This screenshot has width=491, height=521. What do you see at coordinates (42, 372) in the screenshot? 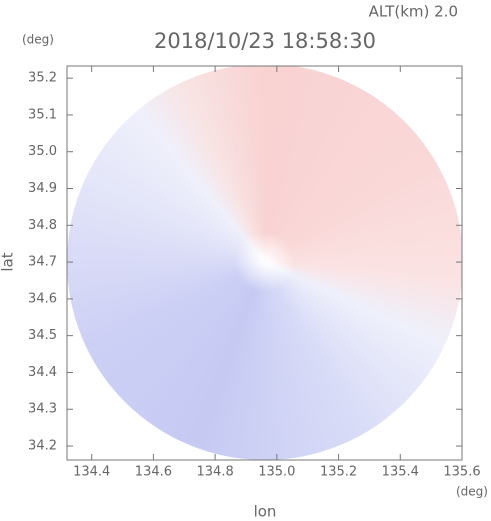
I see `y-tick-label: 34.4` at bounding box center [42, 372].